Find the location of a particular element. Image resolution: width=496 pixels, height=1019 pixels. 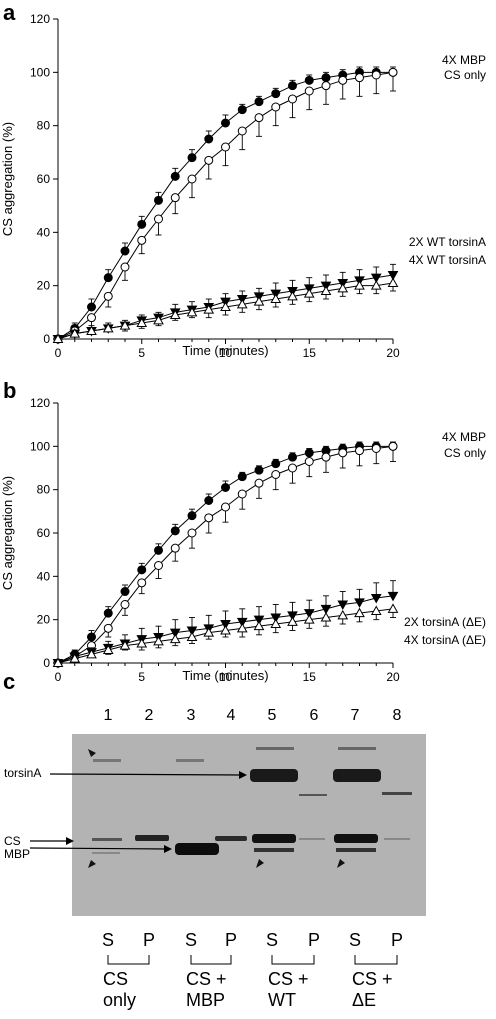

legend-entry: 4X WT torsinA is located at coordinates (447, 260).